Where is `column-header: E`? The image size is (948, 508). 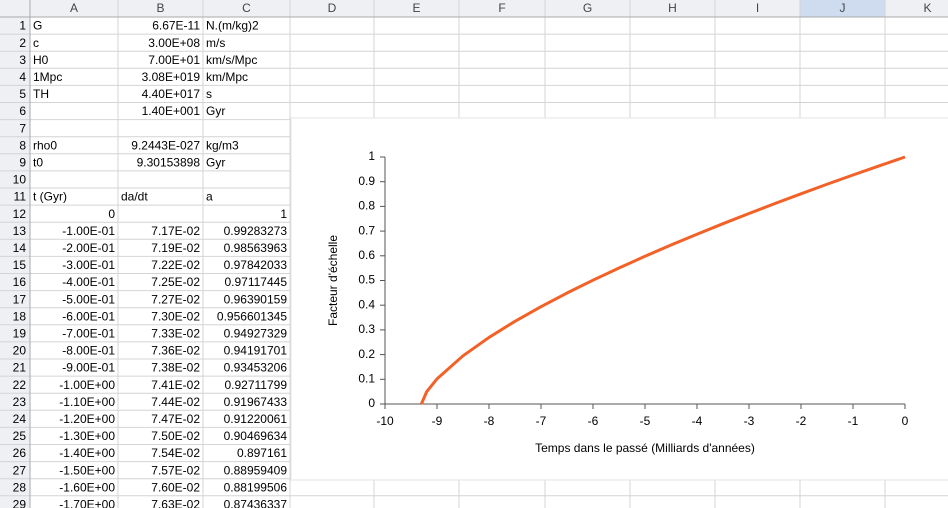 column-header: E is located at coordinates (416, 8).